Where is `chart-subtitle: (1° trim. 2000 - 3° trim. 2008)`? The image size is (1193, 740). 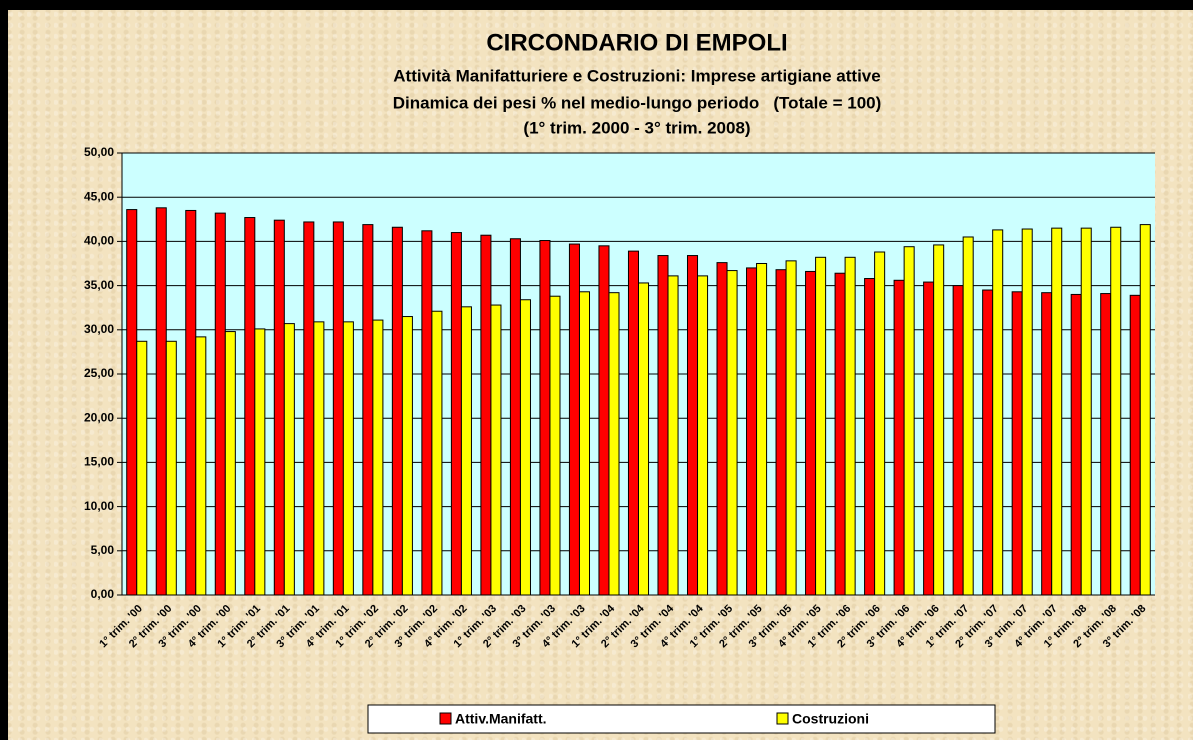 chart-subtitle: (1° trim. 2000 - 3° trim. 2008) is located at coordinates (636, 127).